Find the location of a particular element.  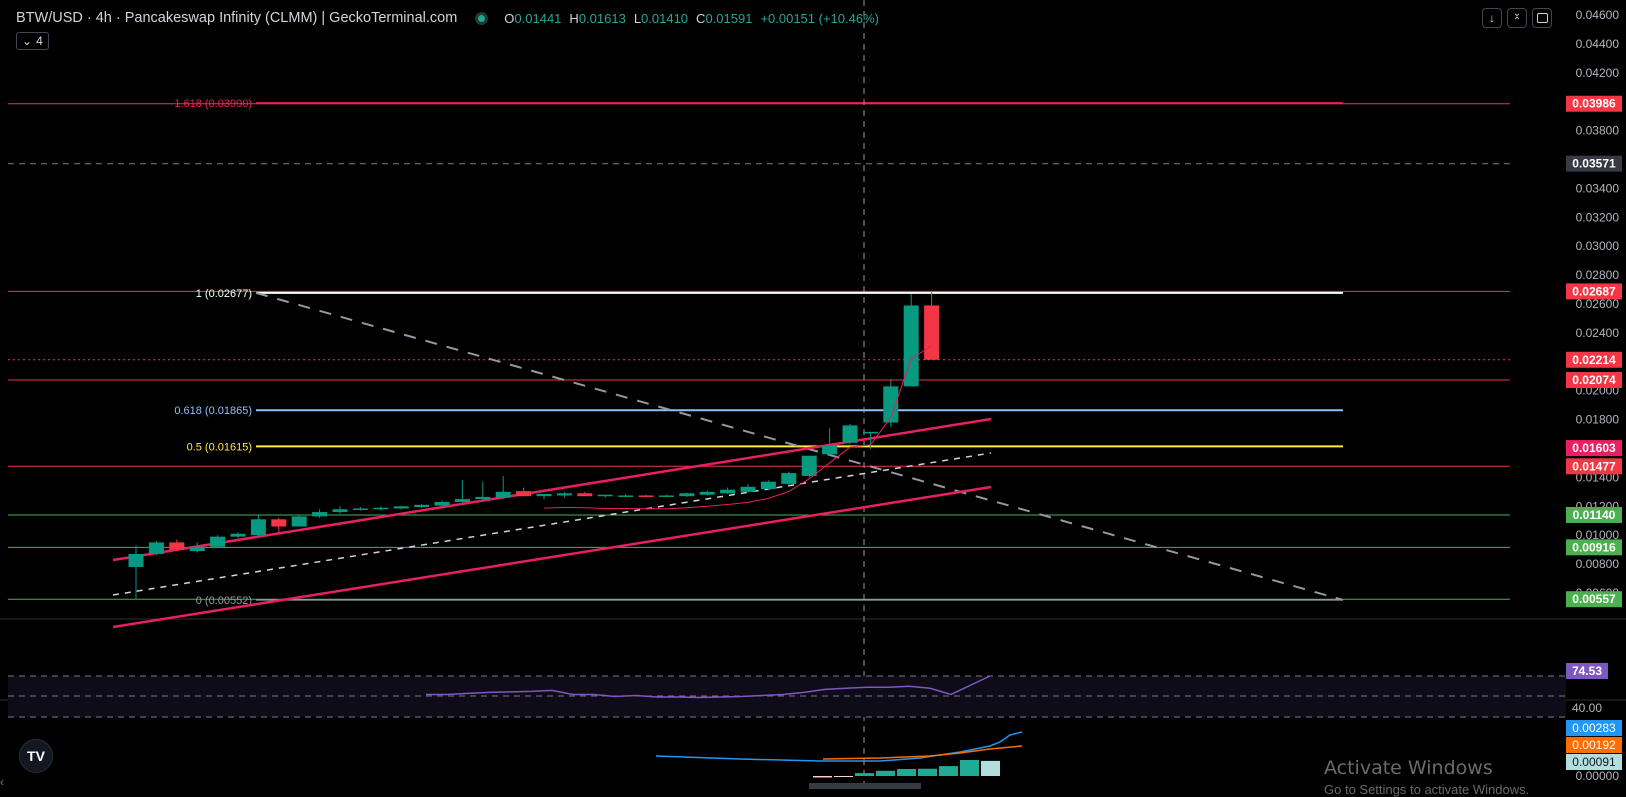

macd-zero-label: 0.00000 is located at coordinates (1598, 776).